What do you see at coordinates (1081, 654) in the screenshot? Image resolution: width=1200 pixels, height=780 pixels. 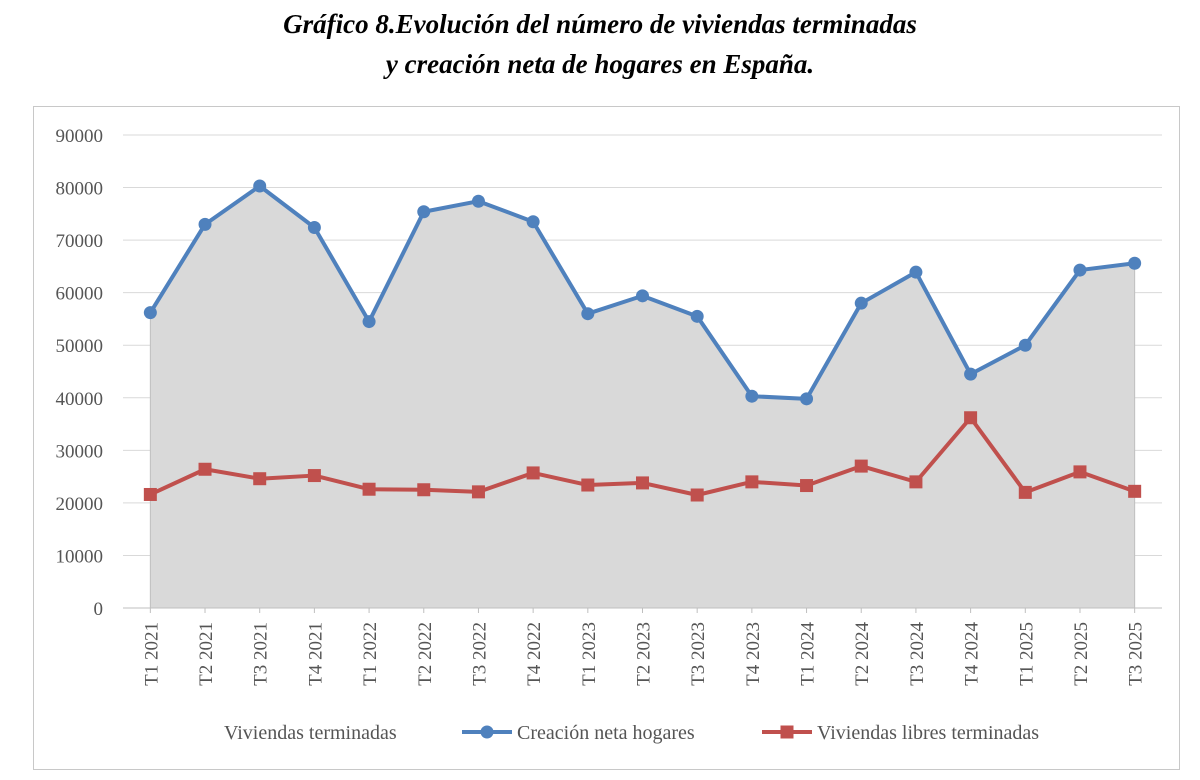 I see `x-tick-label: T2 2025` at bounding box center [1081, 654].